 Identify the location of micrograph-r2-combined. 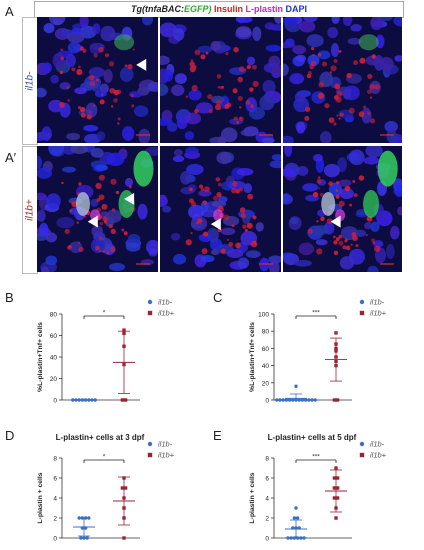
(342, 209).